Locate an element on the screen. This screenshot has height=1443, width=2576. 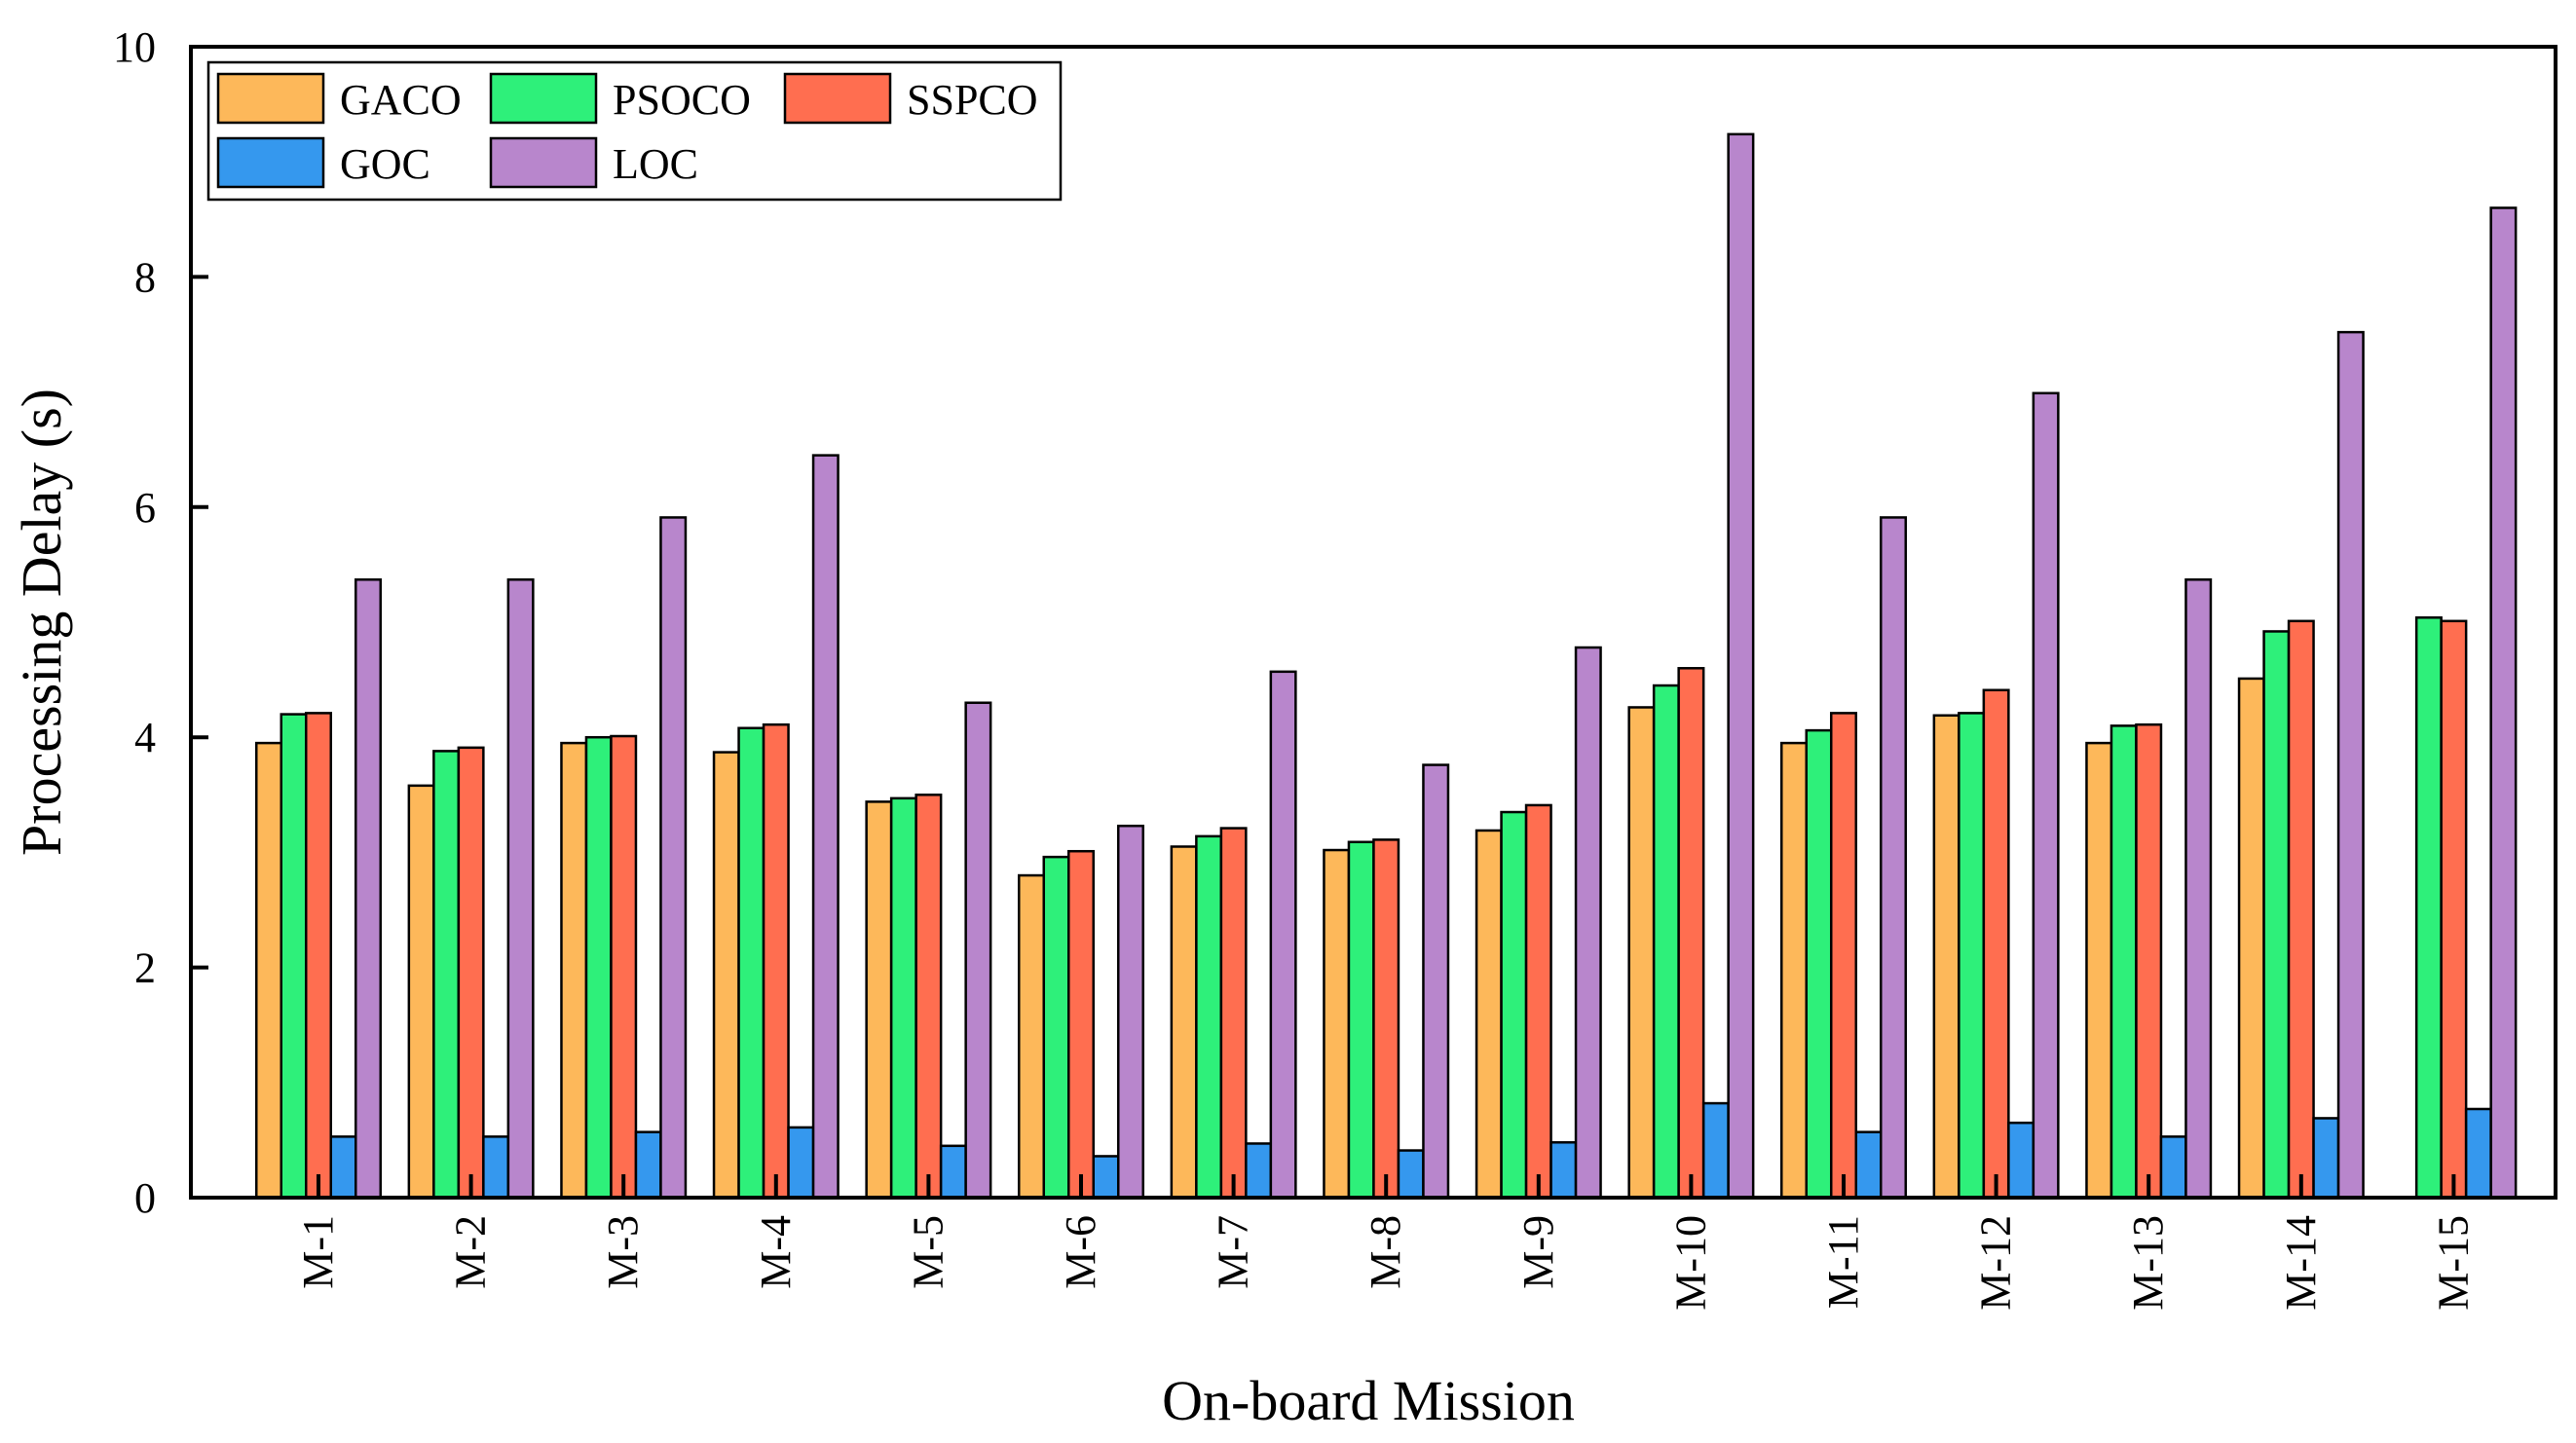
legend-swatch-psoco is located at coordinates (543, 98).